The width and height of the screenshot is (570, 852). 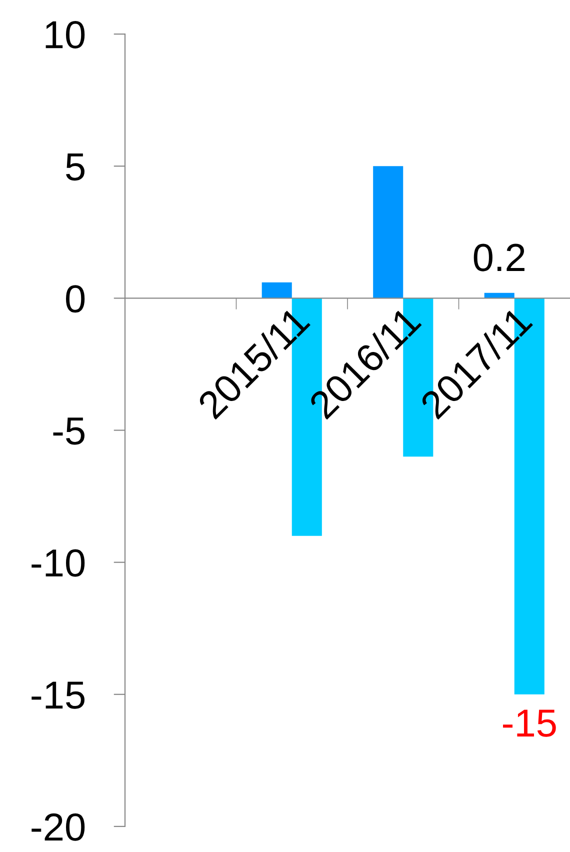 I want to click on y-tick-label: -5, so click(x=68, y=431).